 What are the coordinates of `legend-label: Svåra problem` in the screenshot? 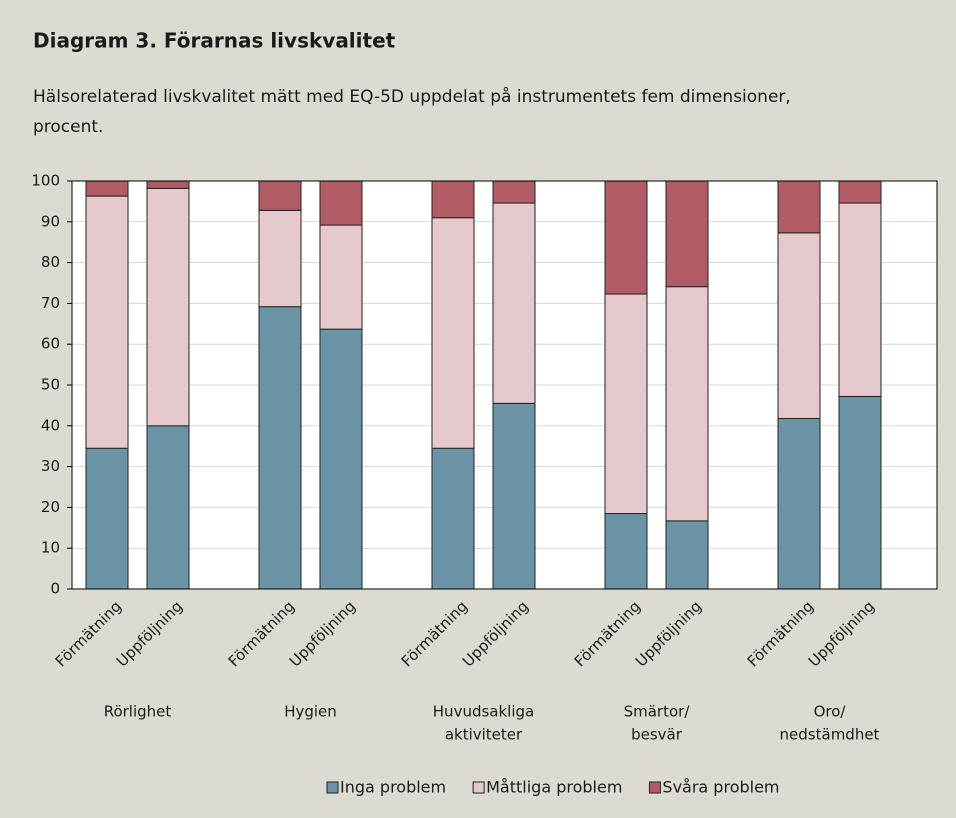 It's located at (720, 787).